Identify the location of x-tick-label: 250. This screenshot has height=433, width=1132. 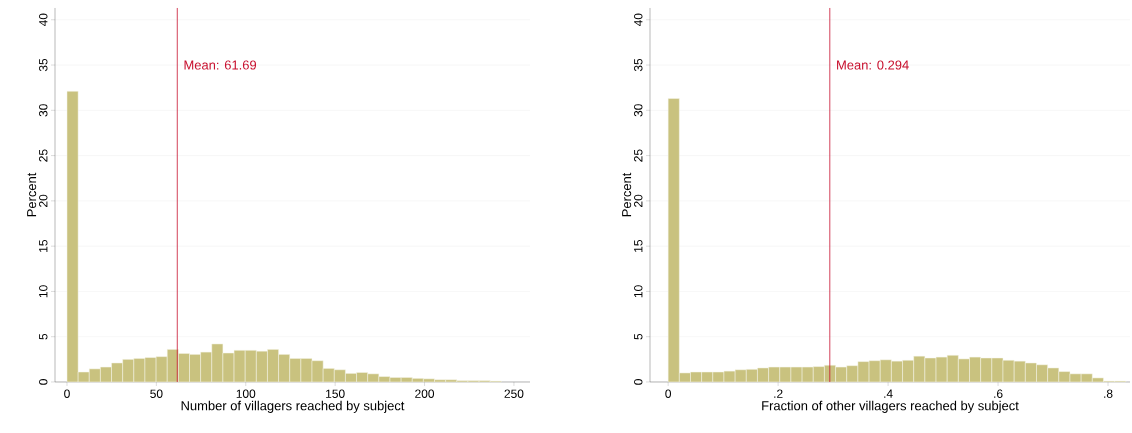
(514, 393).